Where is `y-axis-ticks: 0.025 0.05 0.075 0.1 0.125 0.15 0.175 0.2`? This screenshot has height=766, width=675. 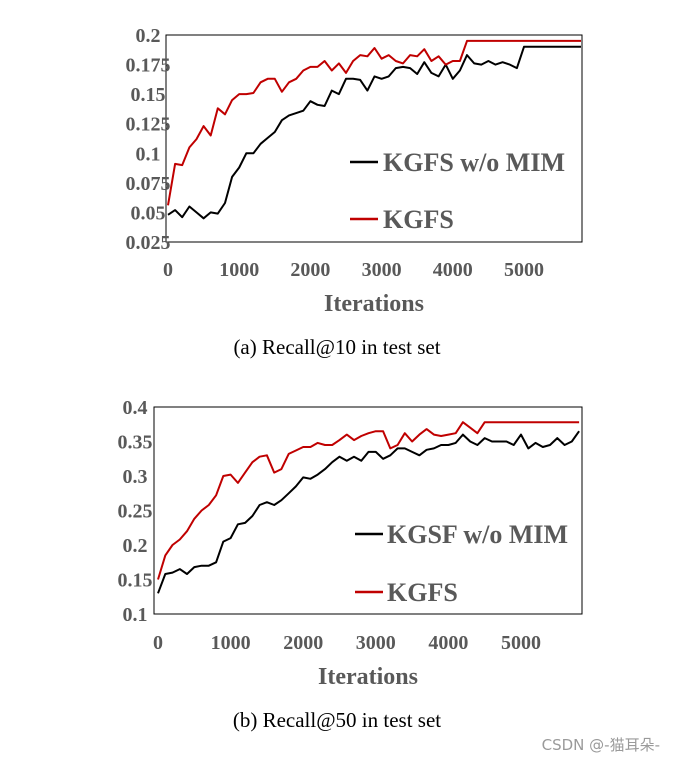 y-axis-ticks: 0.025 0.05 0.075 0.1 0.125 0.15 0.175 0.2 is located at coordinates (148, 139).